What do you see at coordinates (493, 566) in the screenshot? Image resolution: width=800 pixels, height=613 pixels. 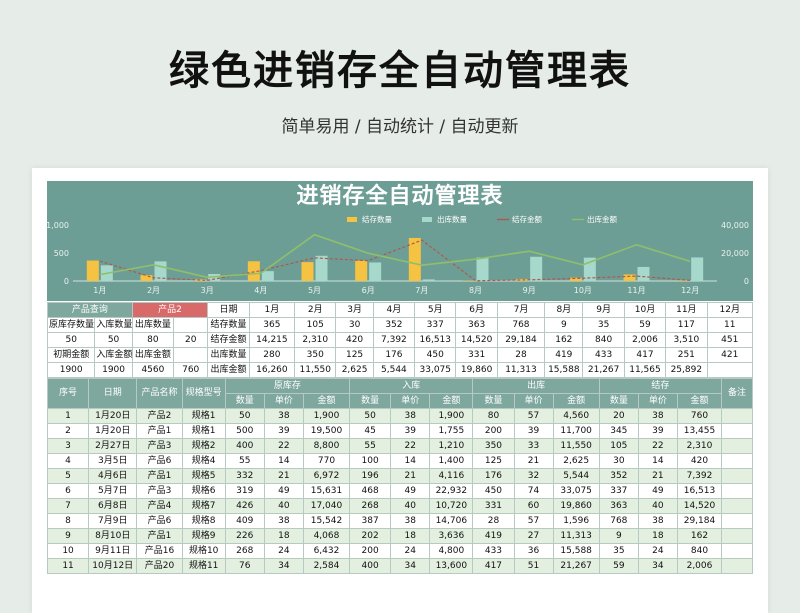 I see `table-cell: 417` at bounding box center [493, 566].